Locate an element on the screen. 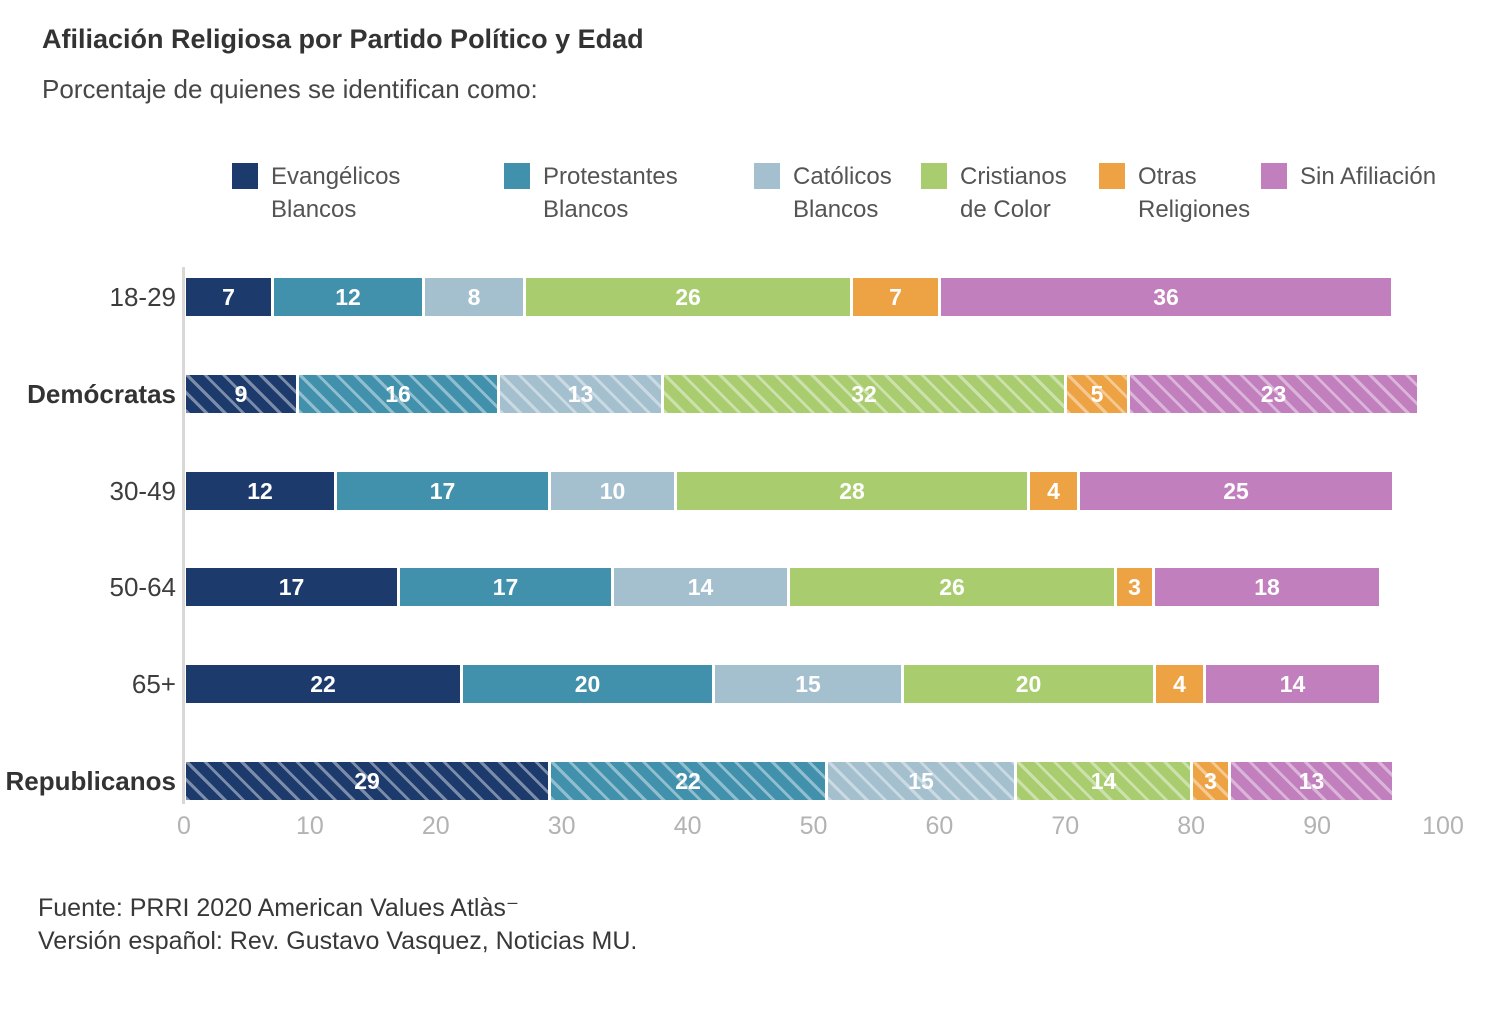 The width and height of the screenshot is (1500, 1035). segment-value: 10 is located at coordinates (612, 490).